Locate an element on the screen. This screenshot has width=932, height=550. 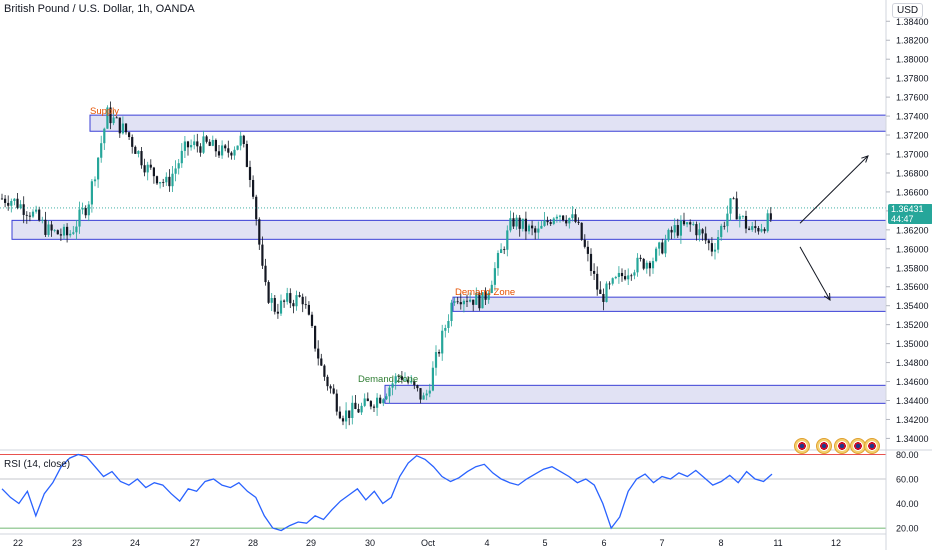
price-tick-label: 1.37600 is located at coordinates (912, 98).